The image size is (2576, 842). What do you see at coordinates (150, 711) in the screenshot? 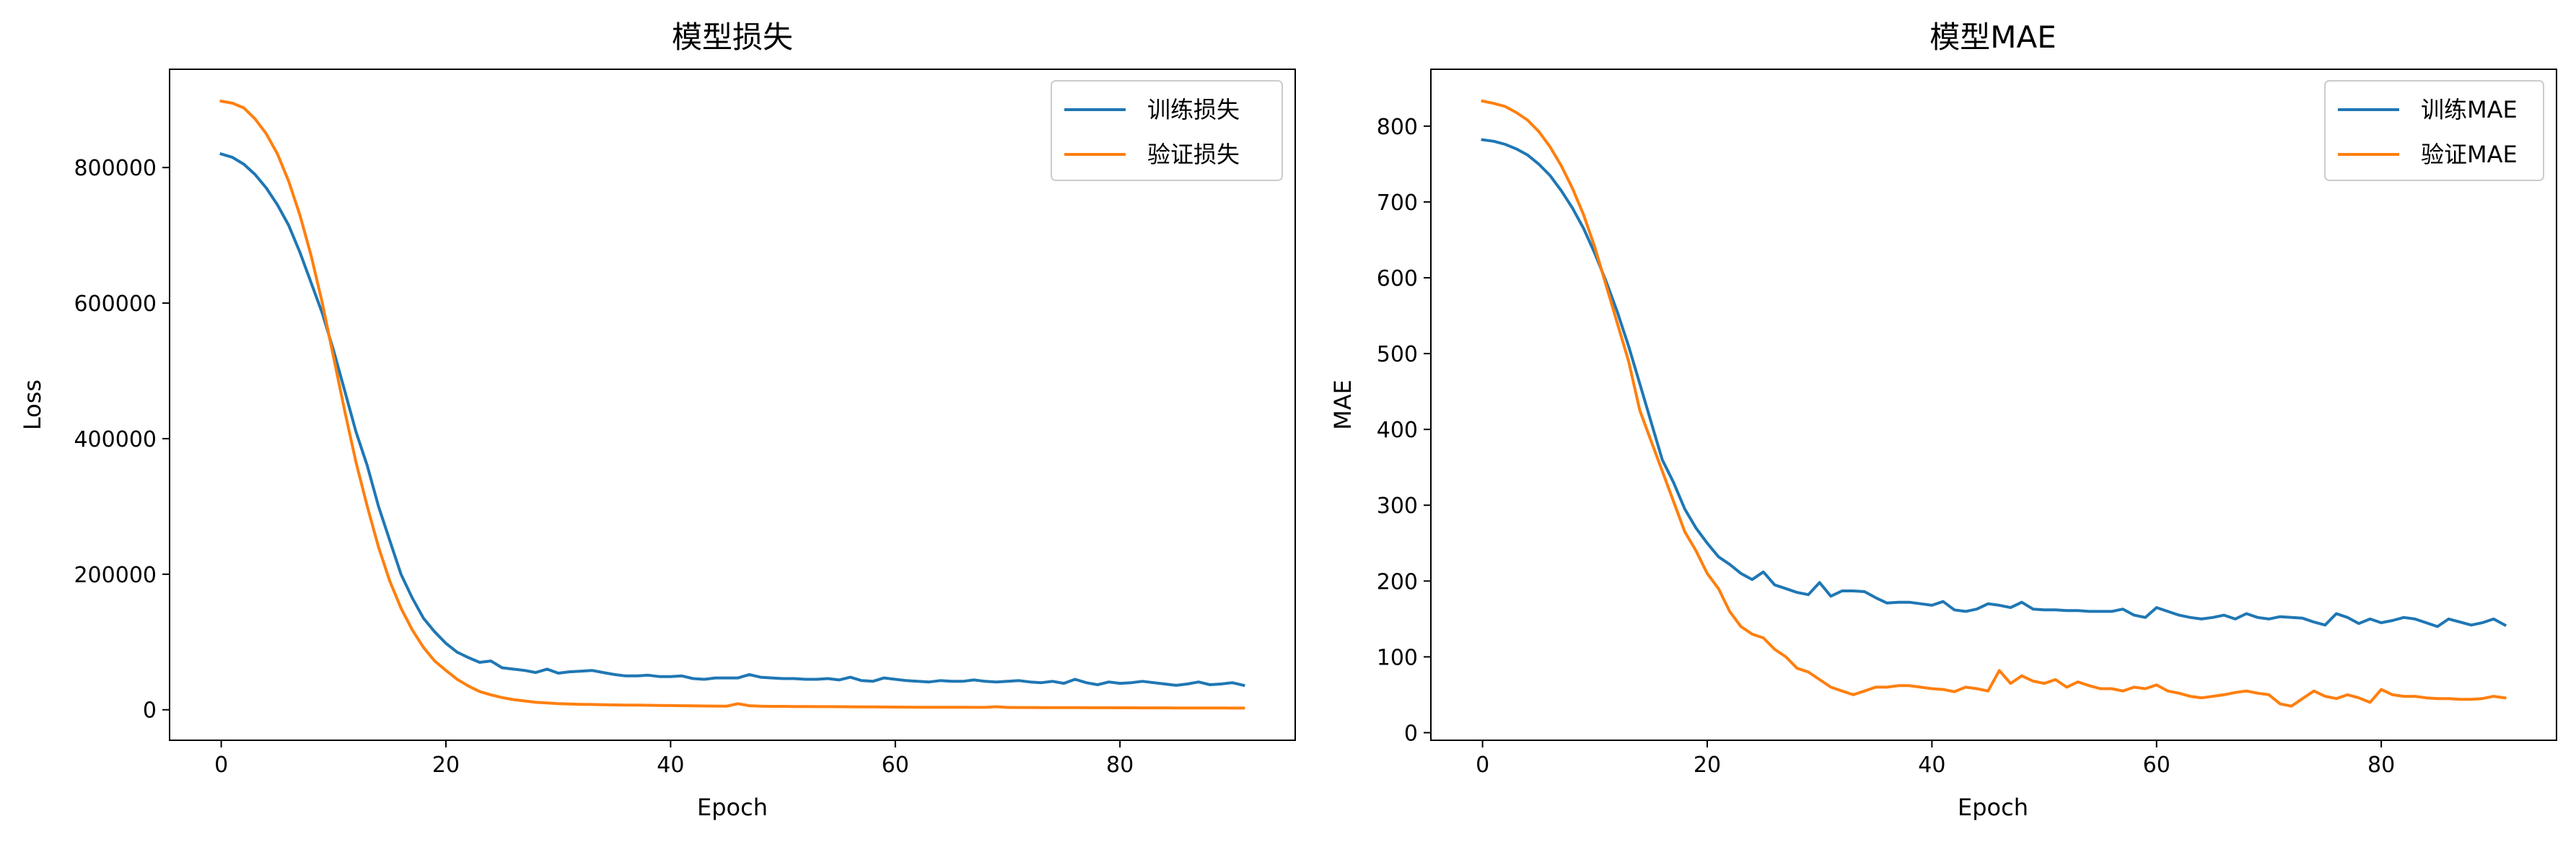
I see `loss-y-tick-label: 0` at bounding box center [150, 711].